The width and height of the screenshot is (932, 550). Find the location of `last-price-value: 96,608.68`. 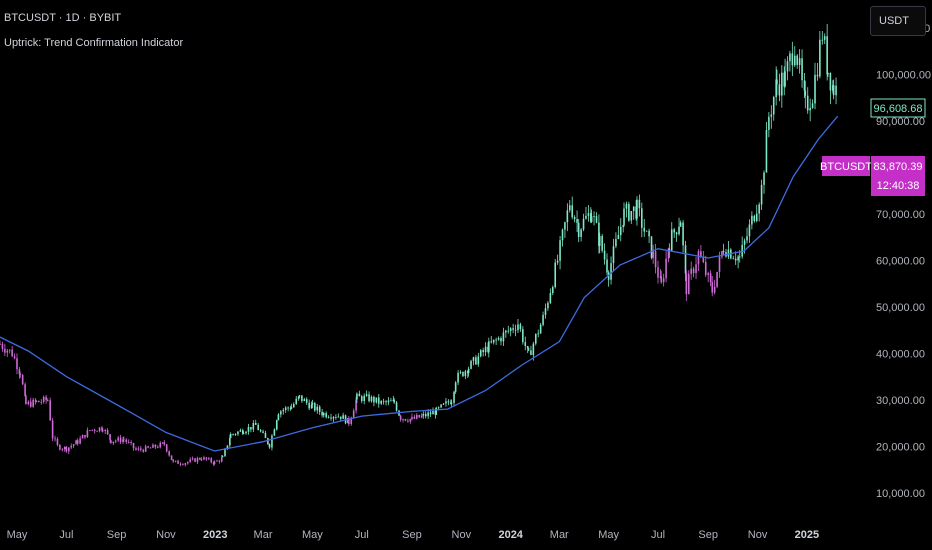

last-price-value: 96,608.68 is located at coordinates (898, 109).